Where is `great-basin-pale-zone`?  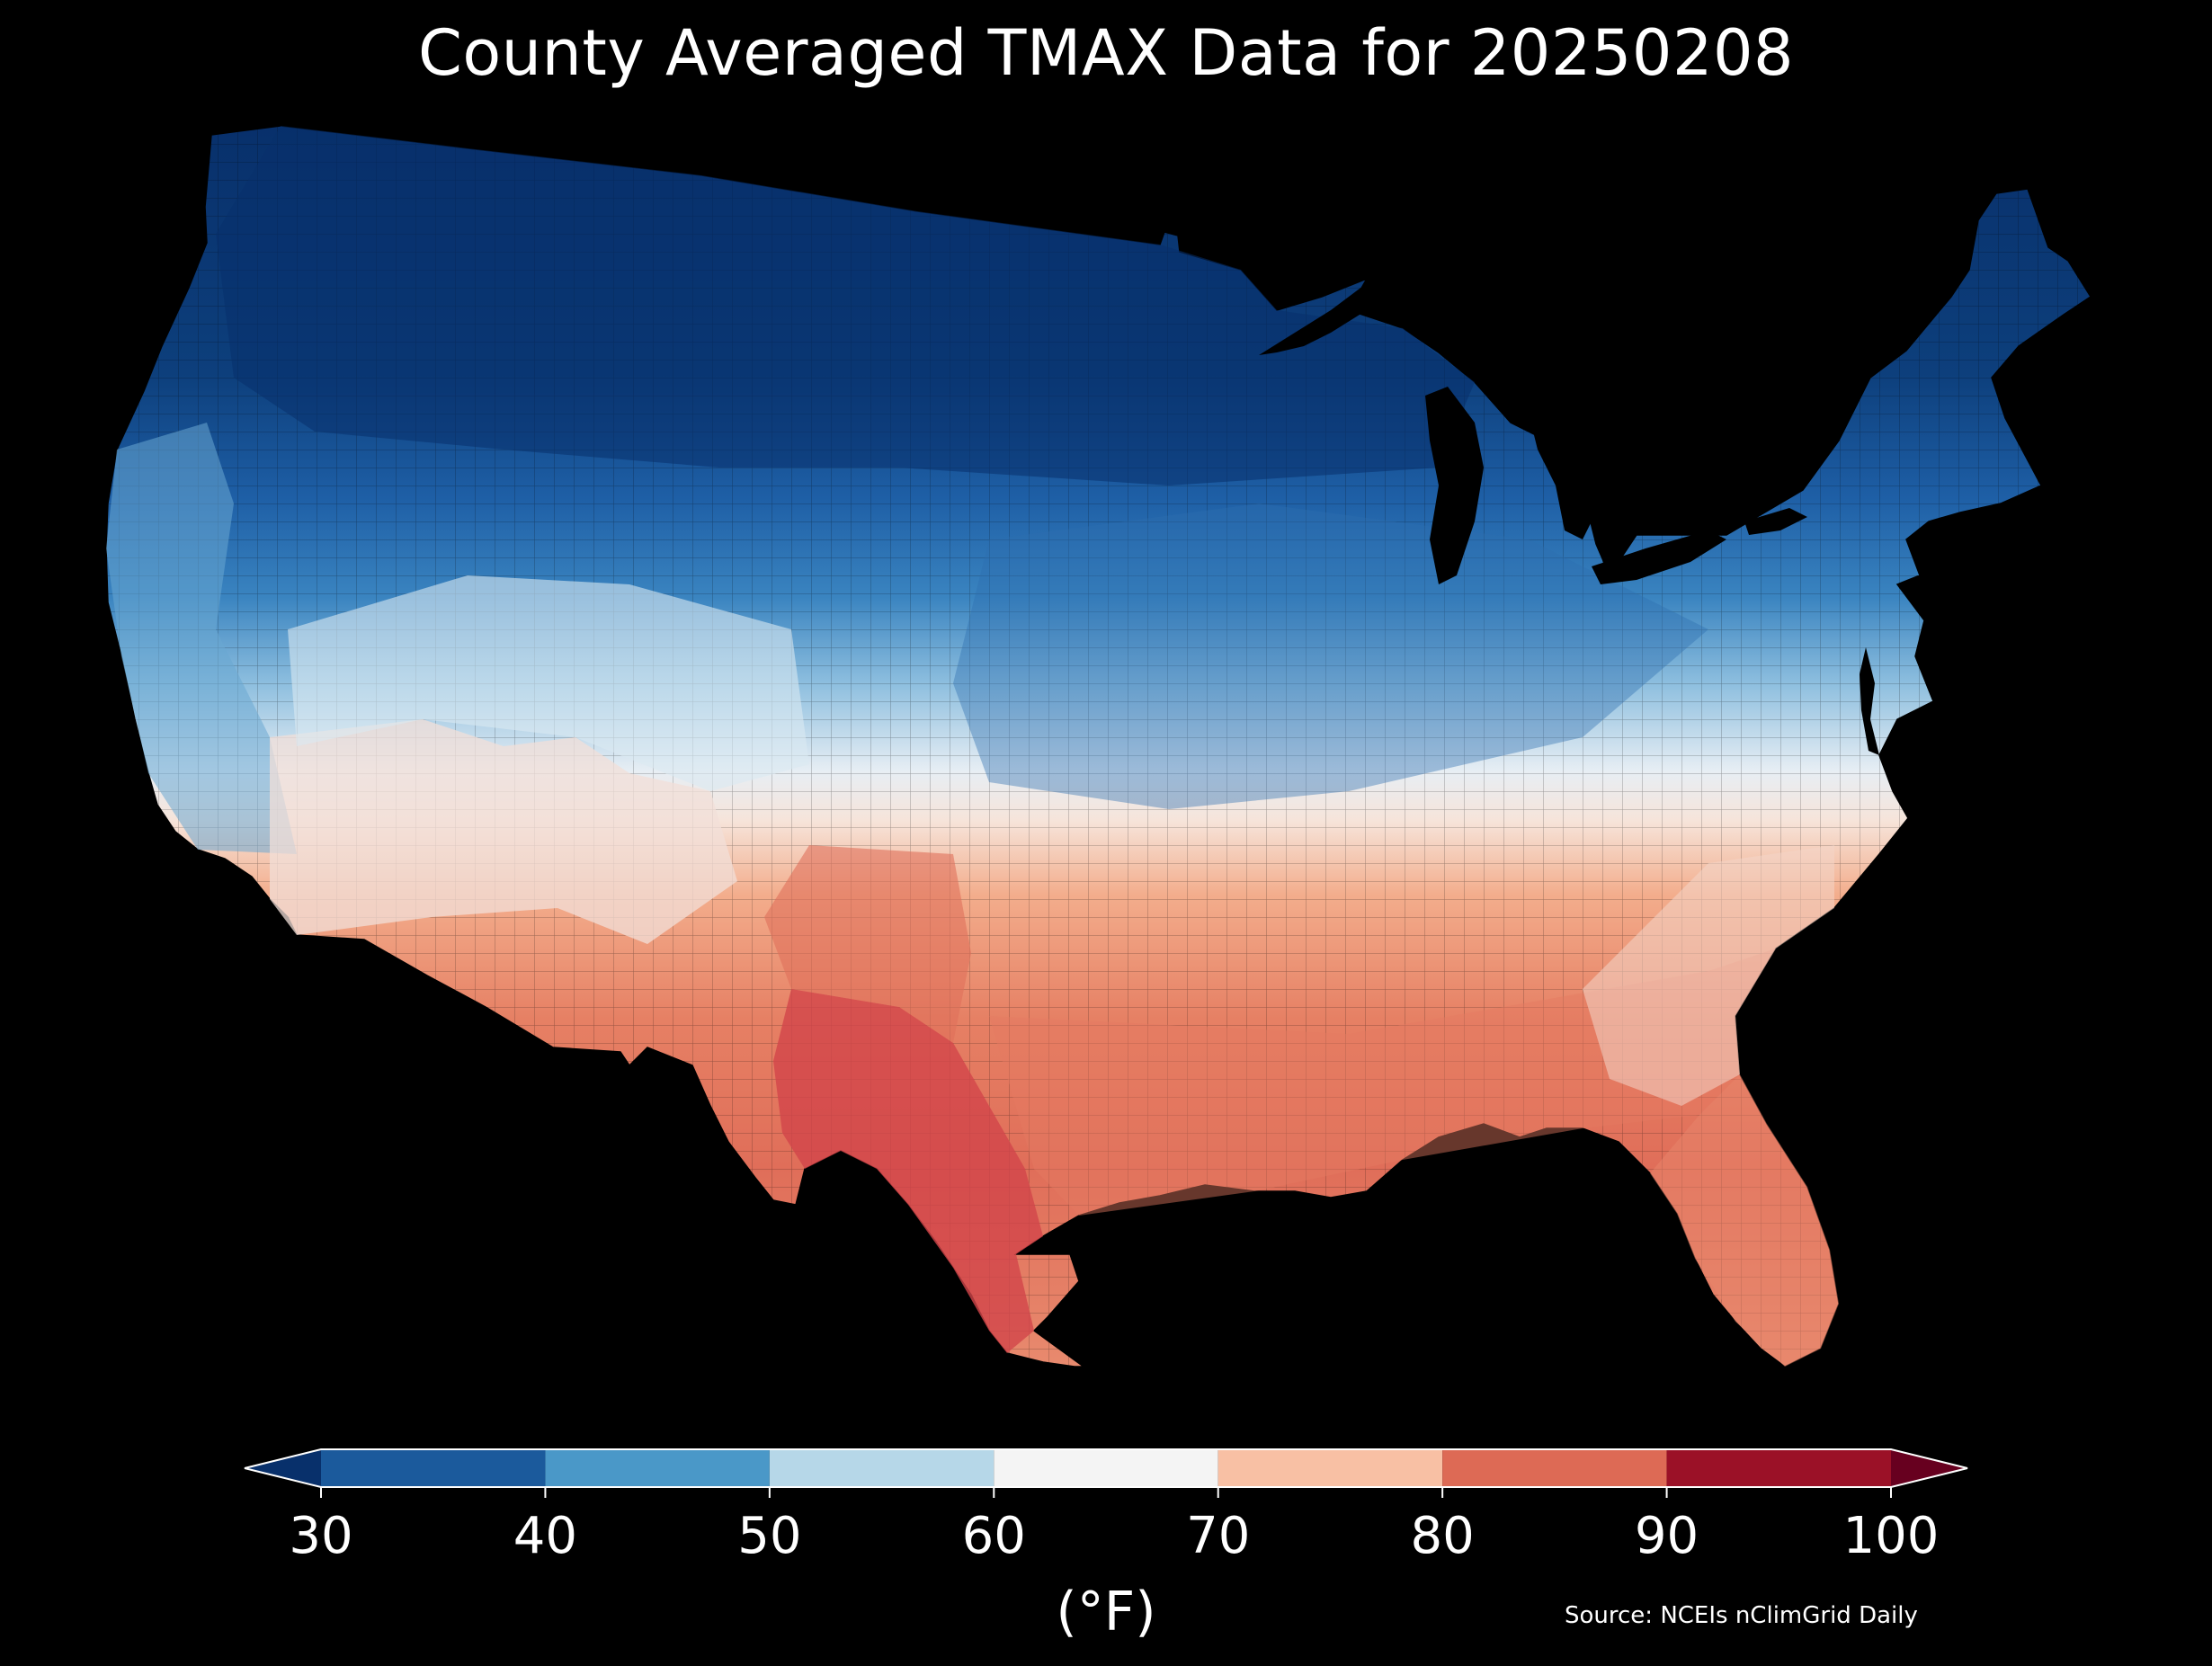
great-basin-pale-zone is located at coordinates (548, 683).